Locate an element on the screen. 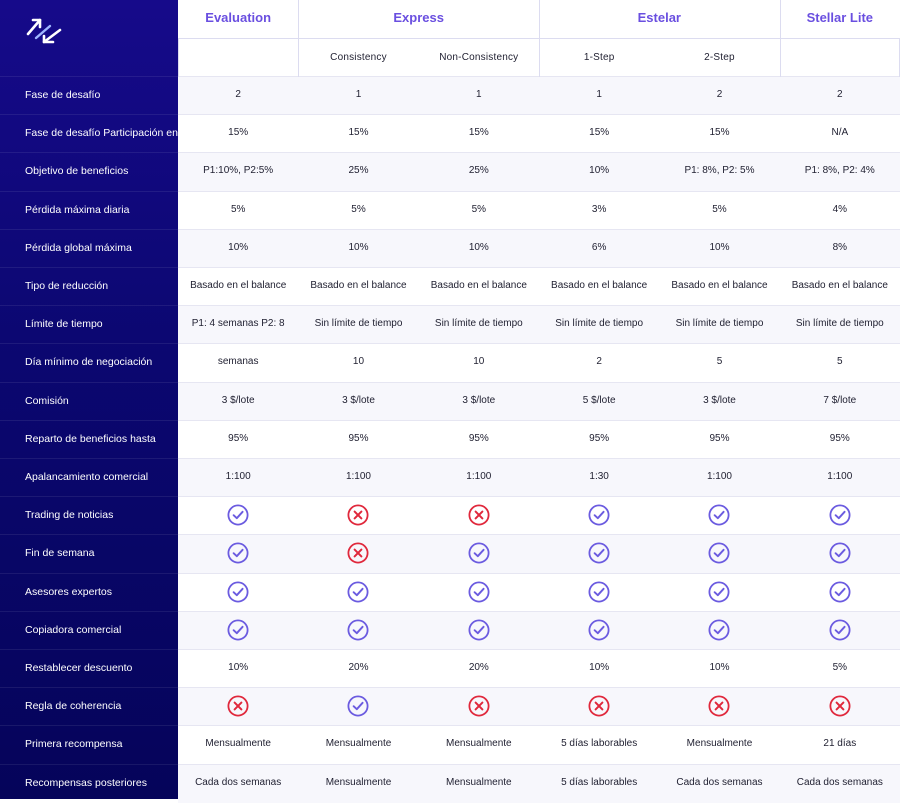 This screenshot has width=900, height=803. arrows-logo-icon is located at coordinates (44, 30).